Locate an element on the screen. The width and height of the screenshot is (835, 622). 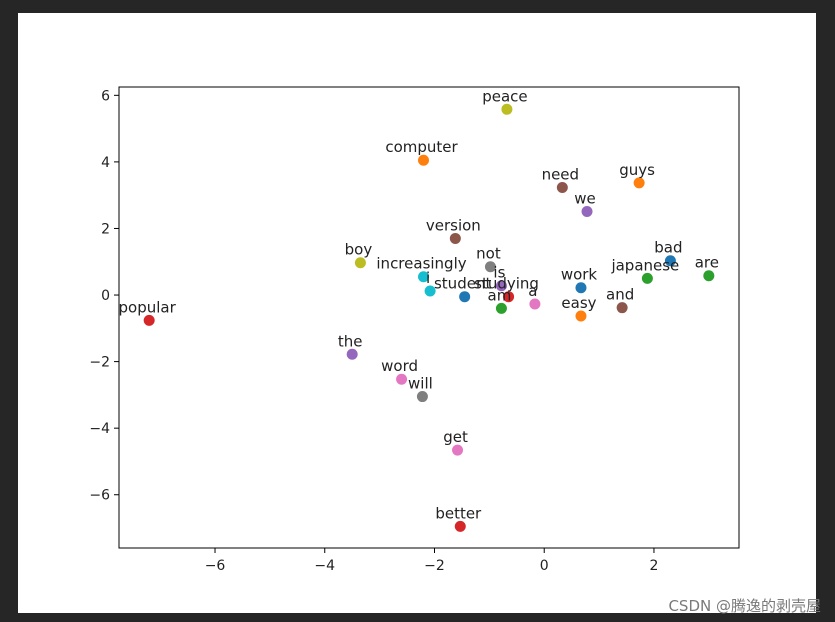
data-point-word is located at coordinates (402, 379).